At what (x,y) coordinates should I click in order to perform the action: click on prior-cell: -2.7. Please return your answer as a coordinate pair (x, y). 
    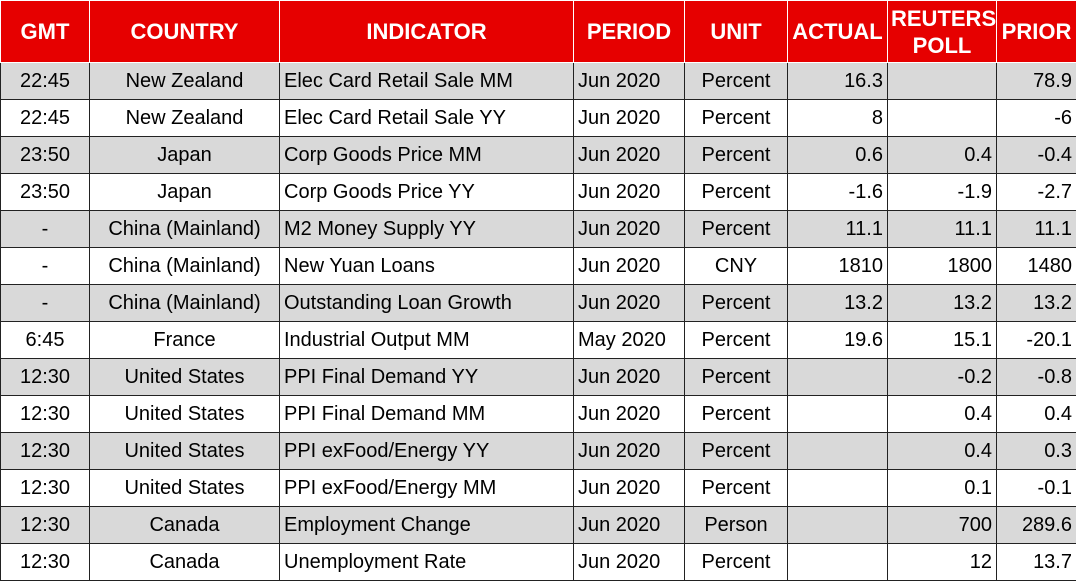
    Looking at the image, I should click on (1036, 192).